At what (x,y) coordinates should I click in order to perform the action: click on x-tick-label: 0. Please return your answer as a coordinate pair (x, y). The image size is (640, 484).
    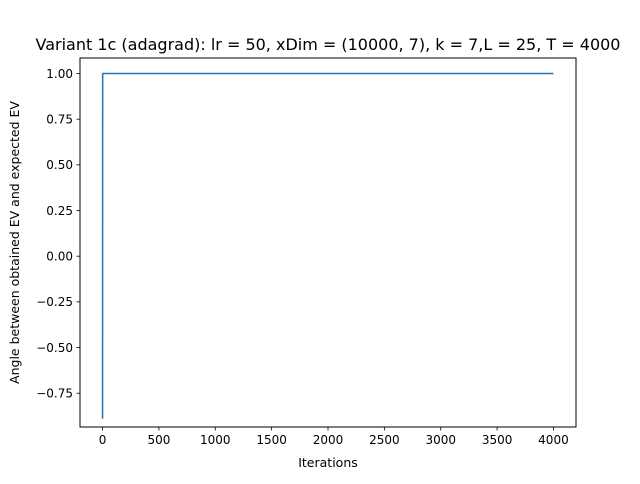
    Looking at the image, I should click on (103, 440).